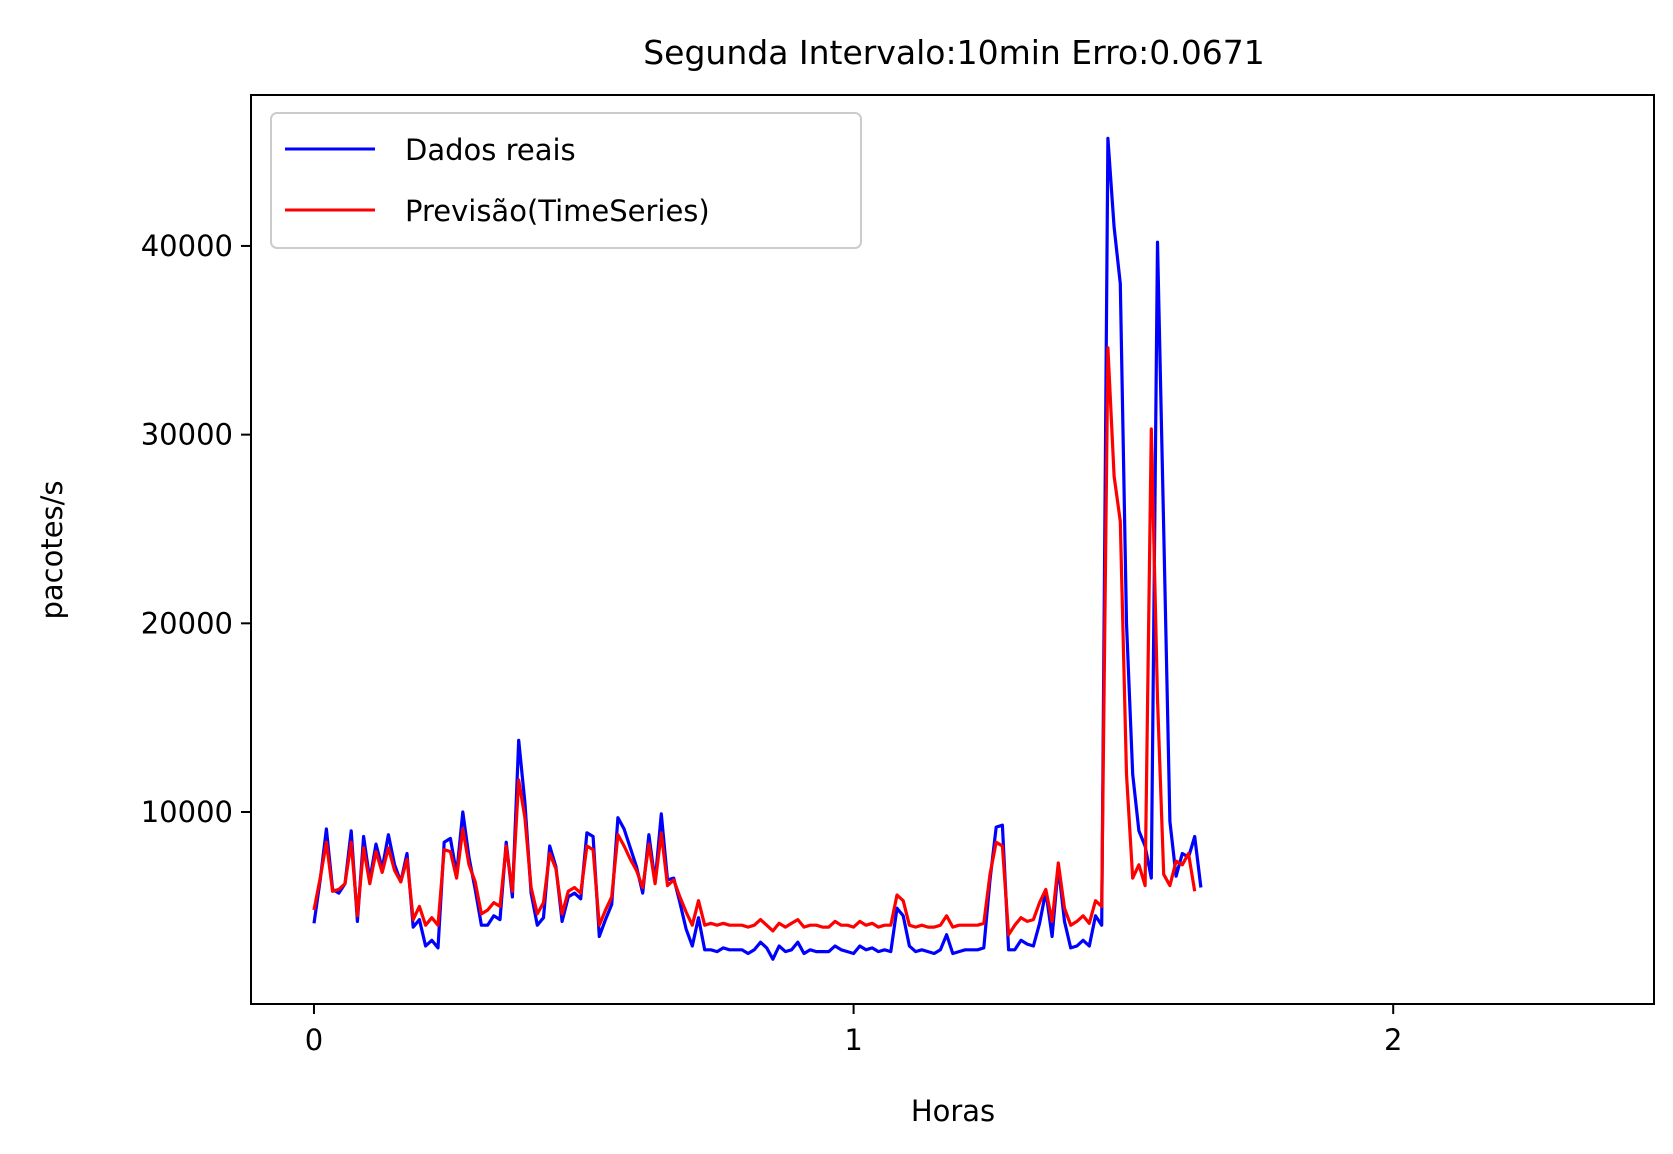  Describe the element at coordinates (52, 549) in the screenshot. I see `y-axis-label: pacotes/s` at that location.